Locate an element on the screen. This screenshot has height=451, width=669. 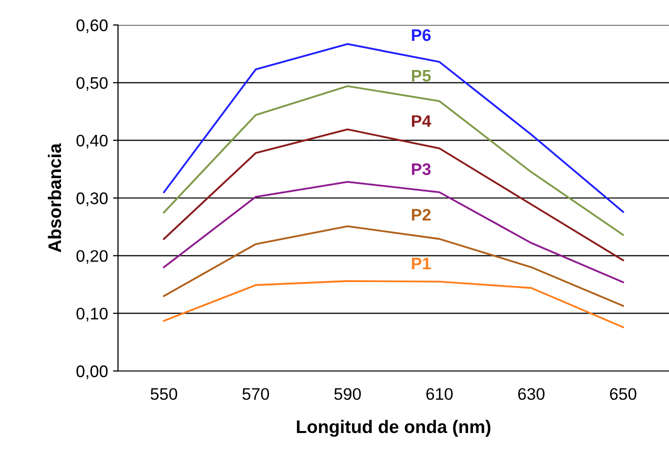
series-label: P3 is located at coordinates (421, 169).